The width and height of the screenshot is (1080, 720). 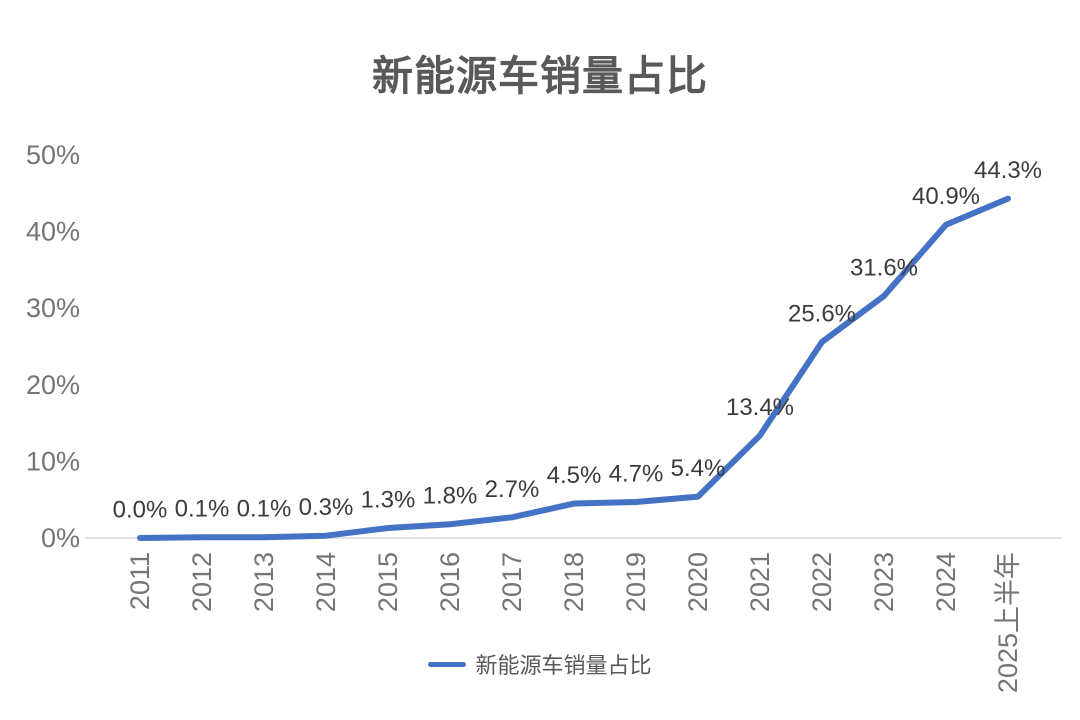 I want to click on data-label: 5.4%, so click(x=698, y=468).